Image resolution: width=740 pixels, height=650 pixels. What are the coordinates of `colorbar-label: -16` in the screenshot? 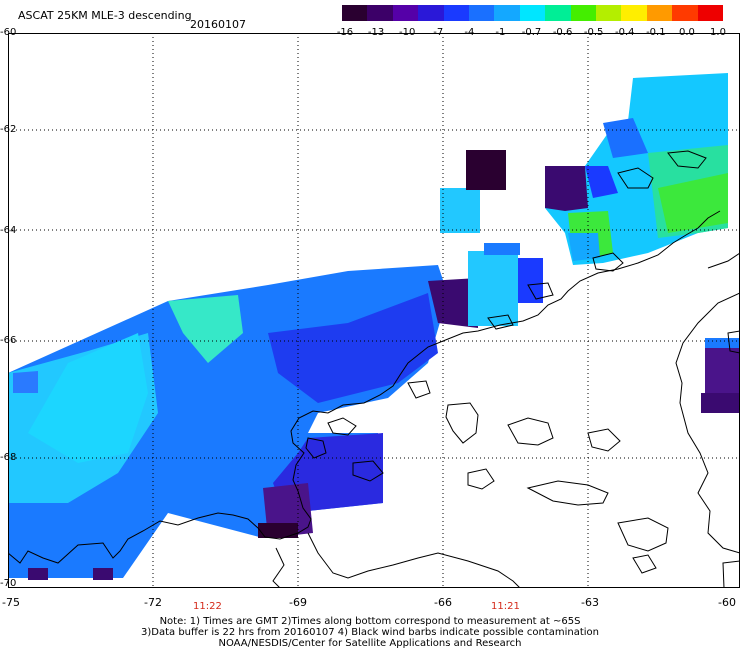 It's located at (345, 32).